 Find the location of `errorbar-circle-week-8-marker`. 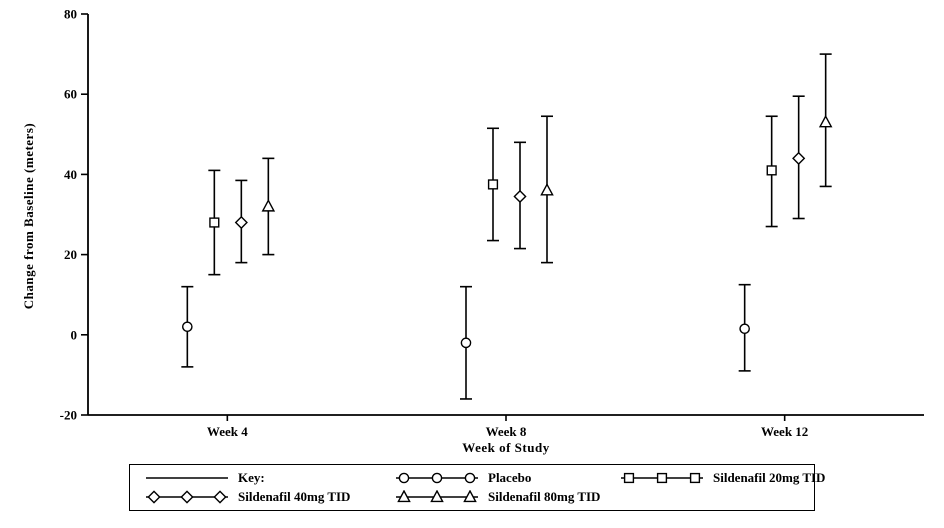

errorbar-circle-week-8-marker is located at coordinates (466, 343).